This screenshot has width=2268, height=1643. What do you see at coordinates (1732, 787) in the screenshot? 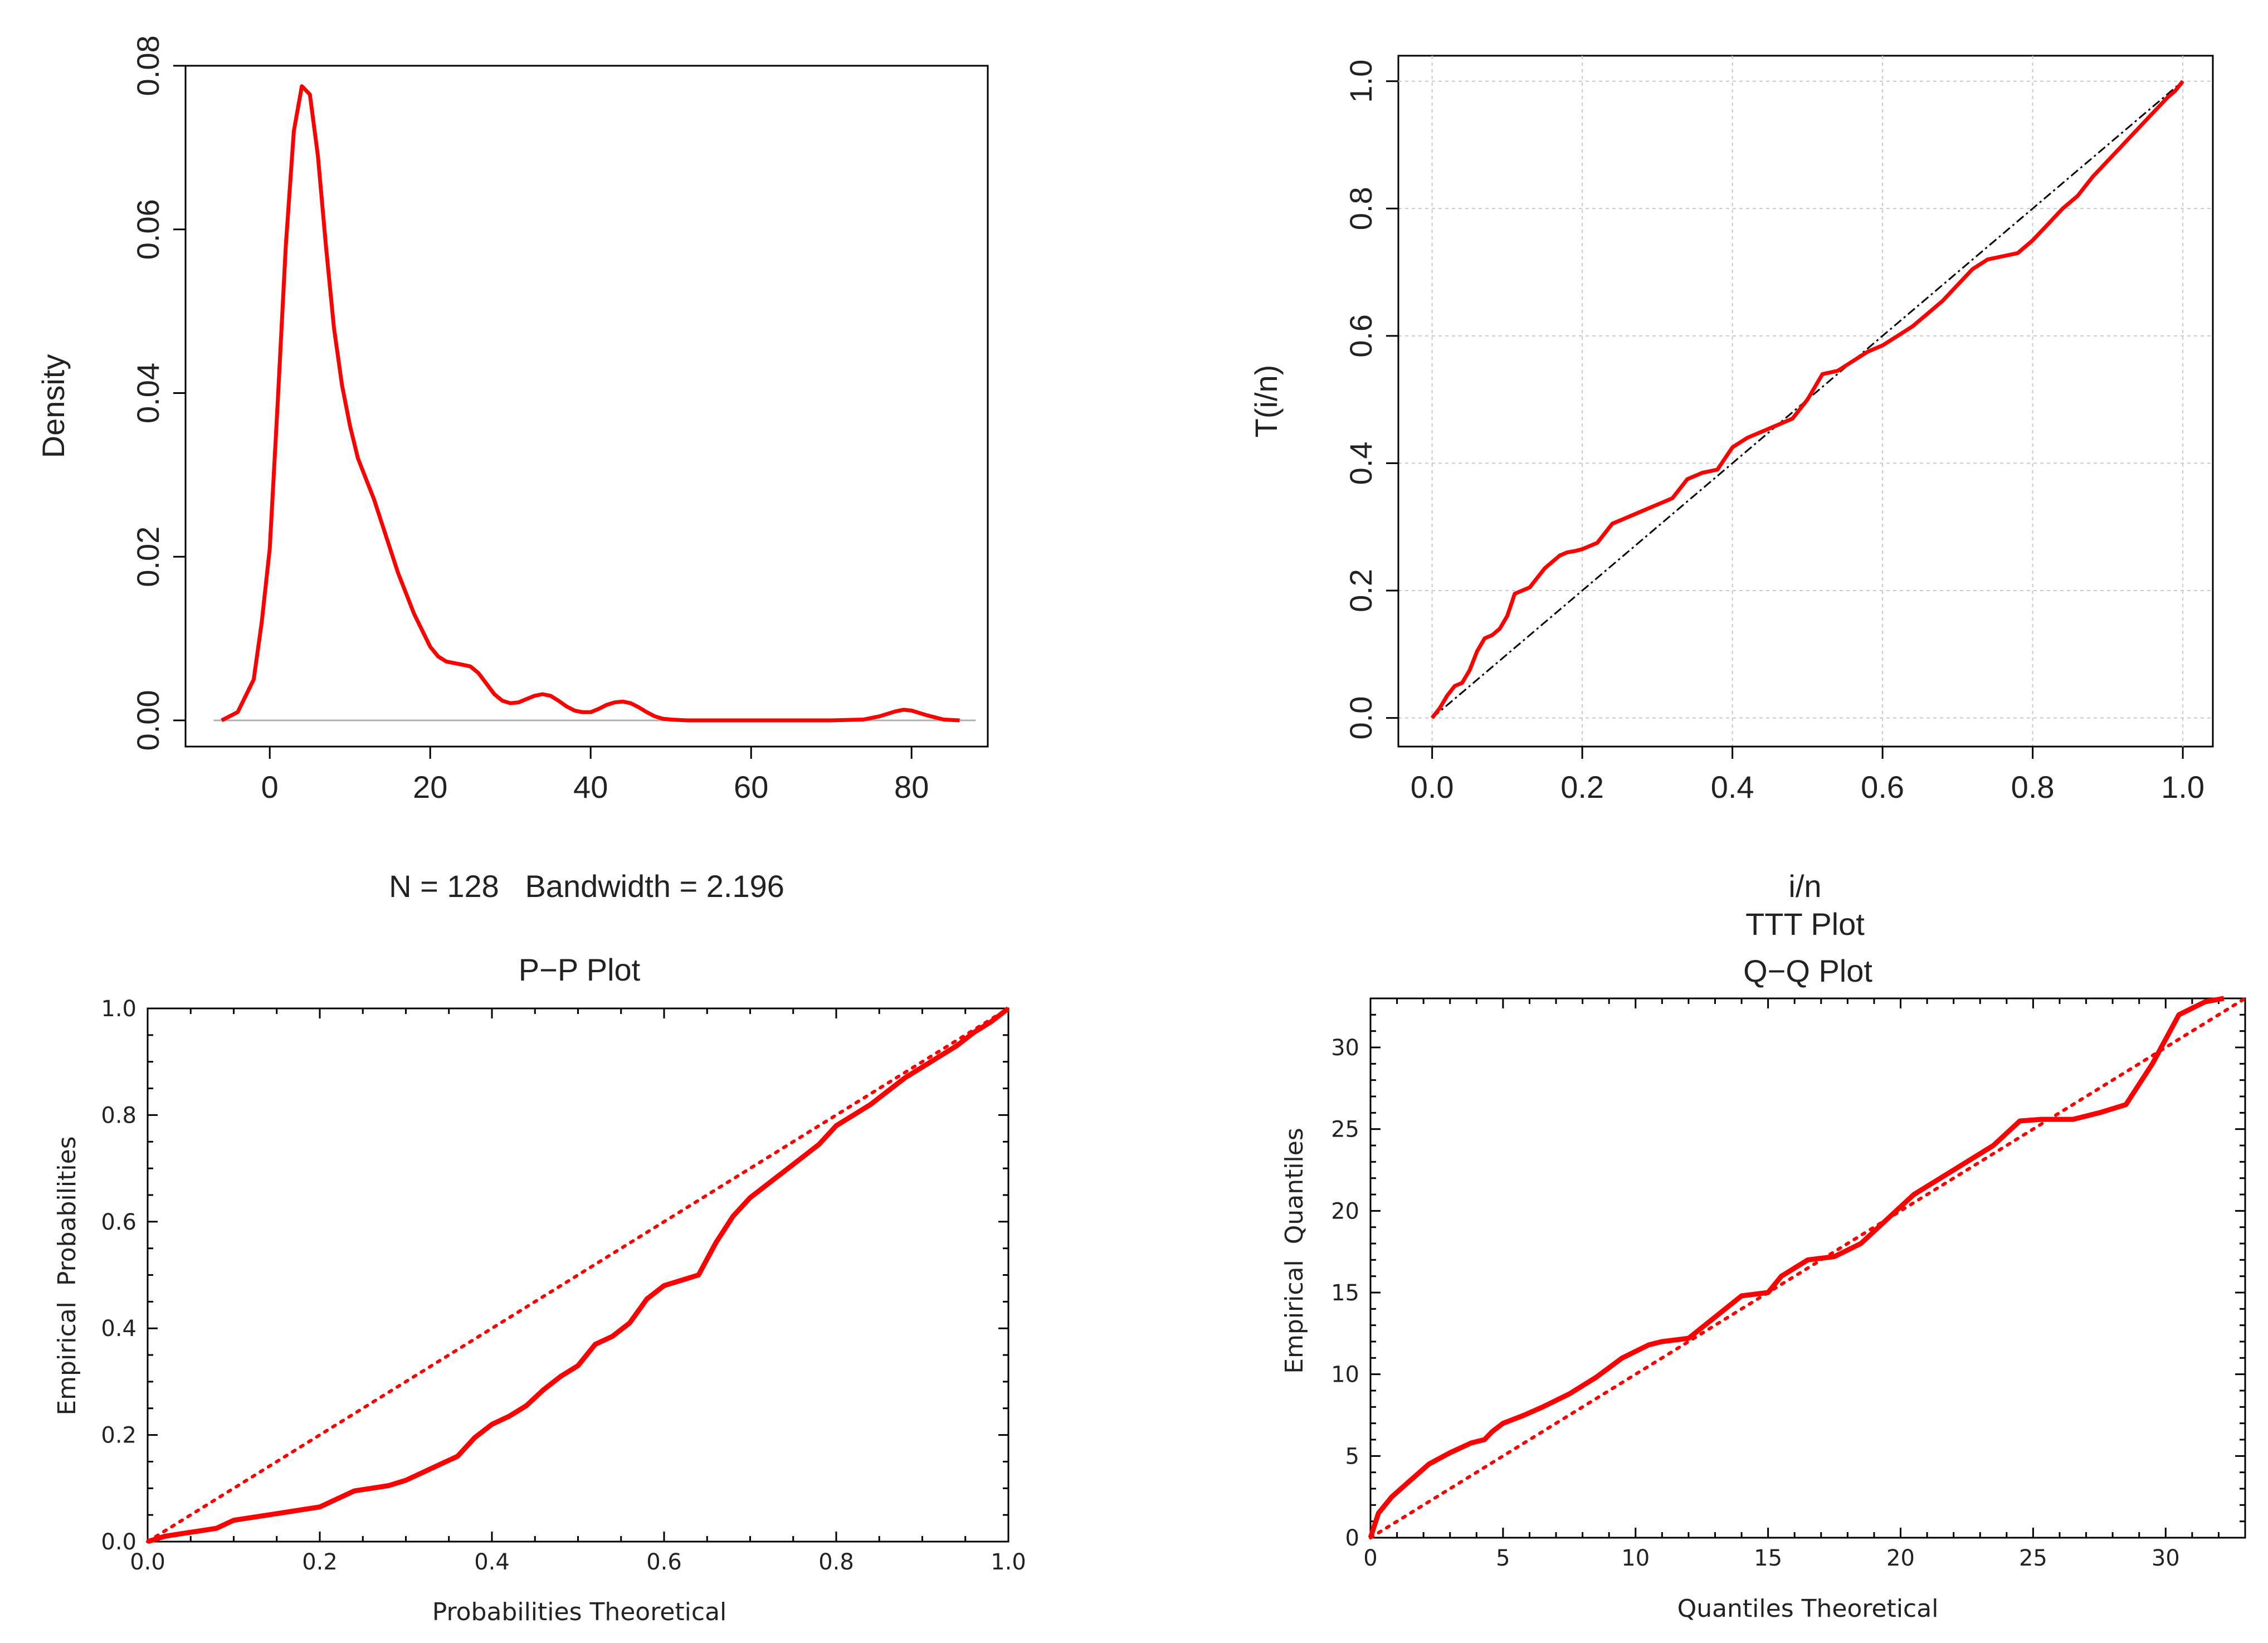
I see `ttt-x-tick-label: 0.4` at bounding box center [1732, 787].